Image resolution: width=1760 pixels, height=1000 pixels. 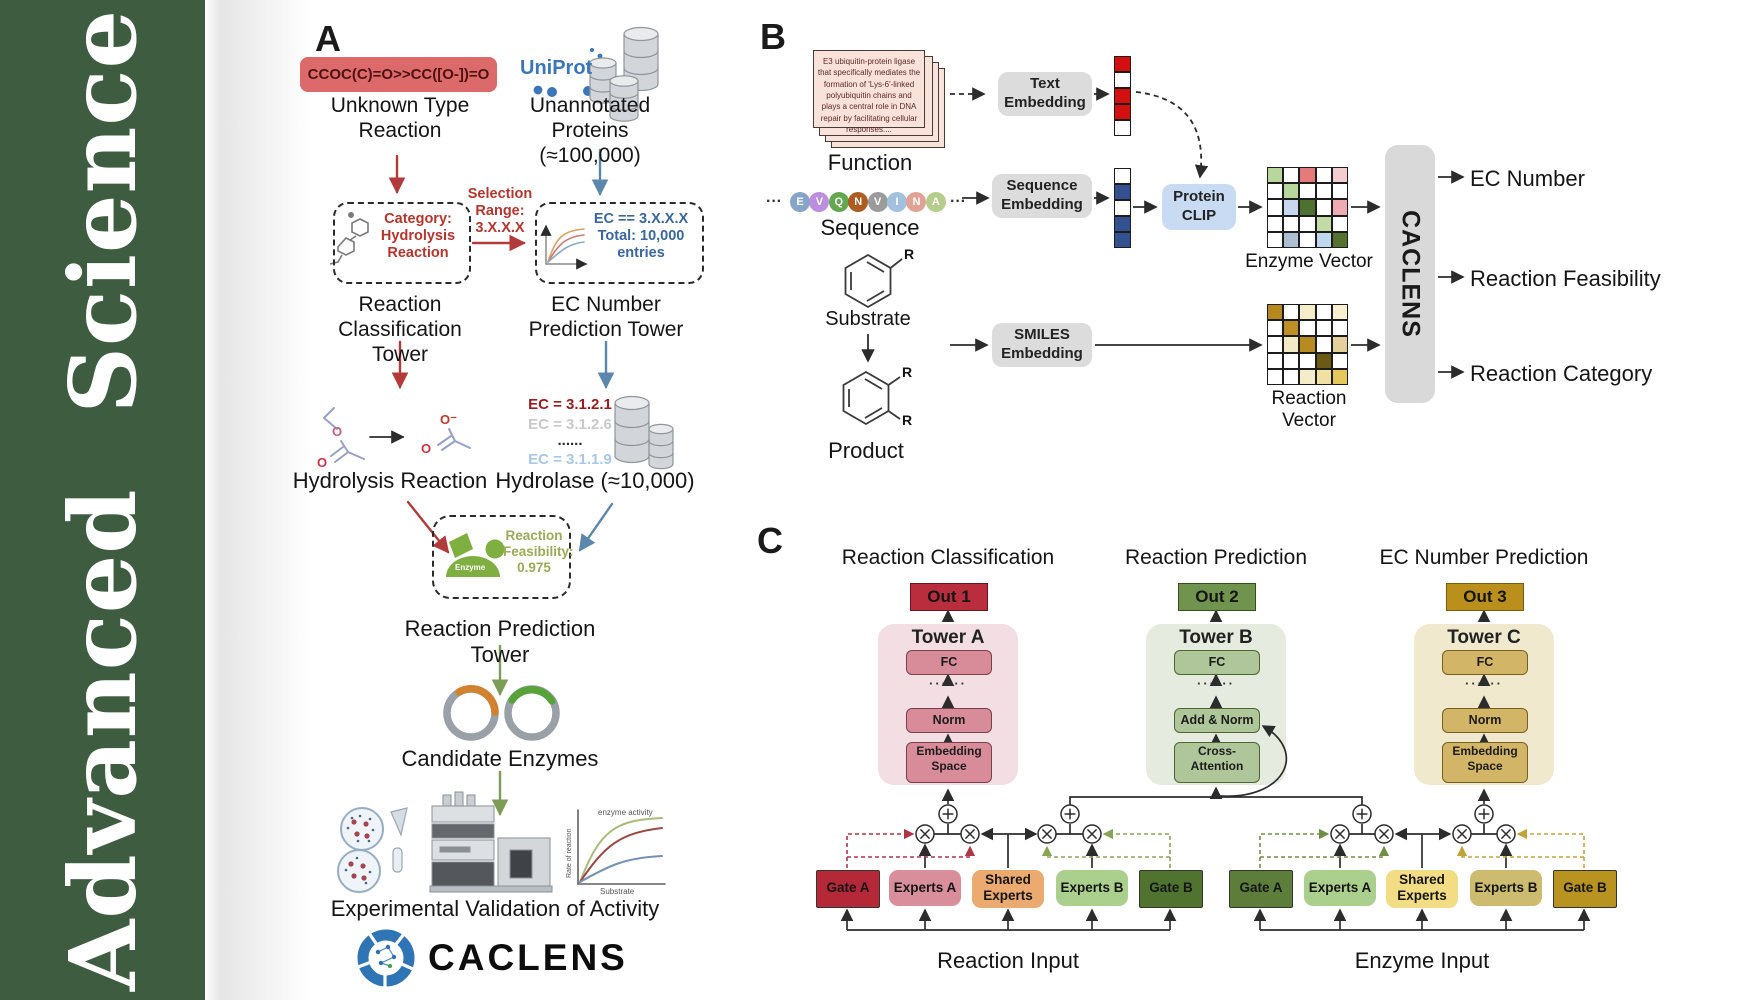 What do you see at coordinates (624, 74) in the screenshot?
I see `database-icons-uniprot` at bounding box center [624, 74].